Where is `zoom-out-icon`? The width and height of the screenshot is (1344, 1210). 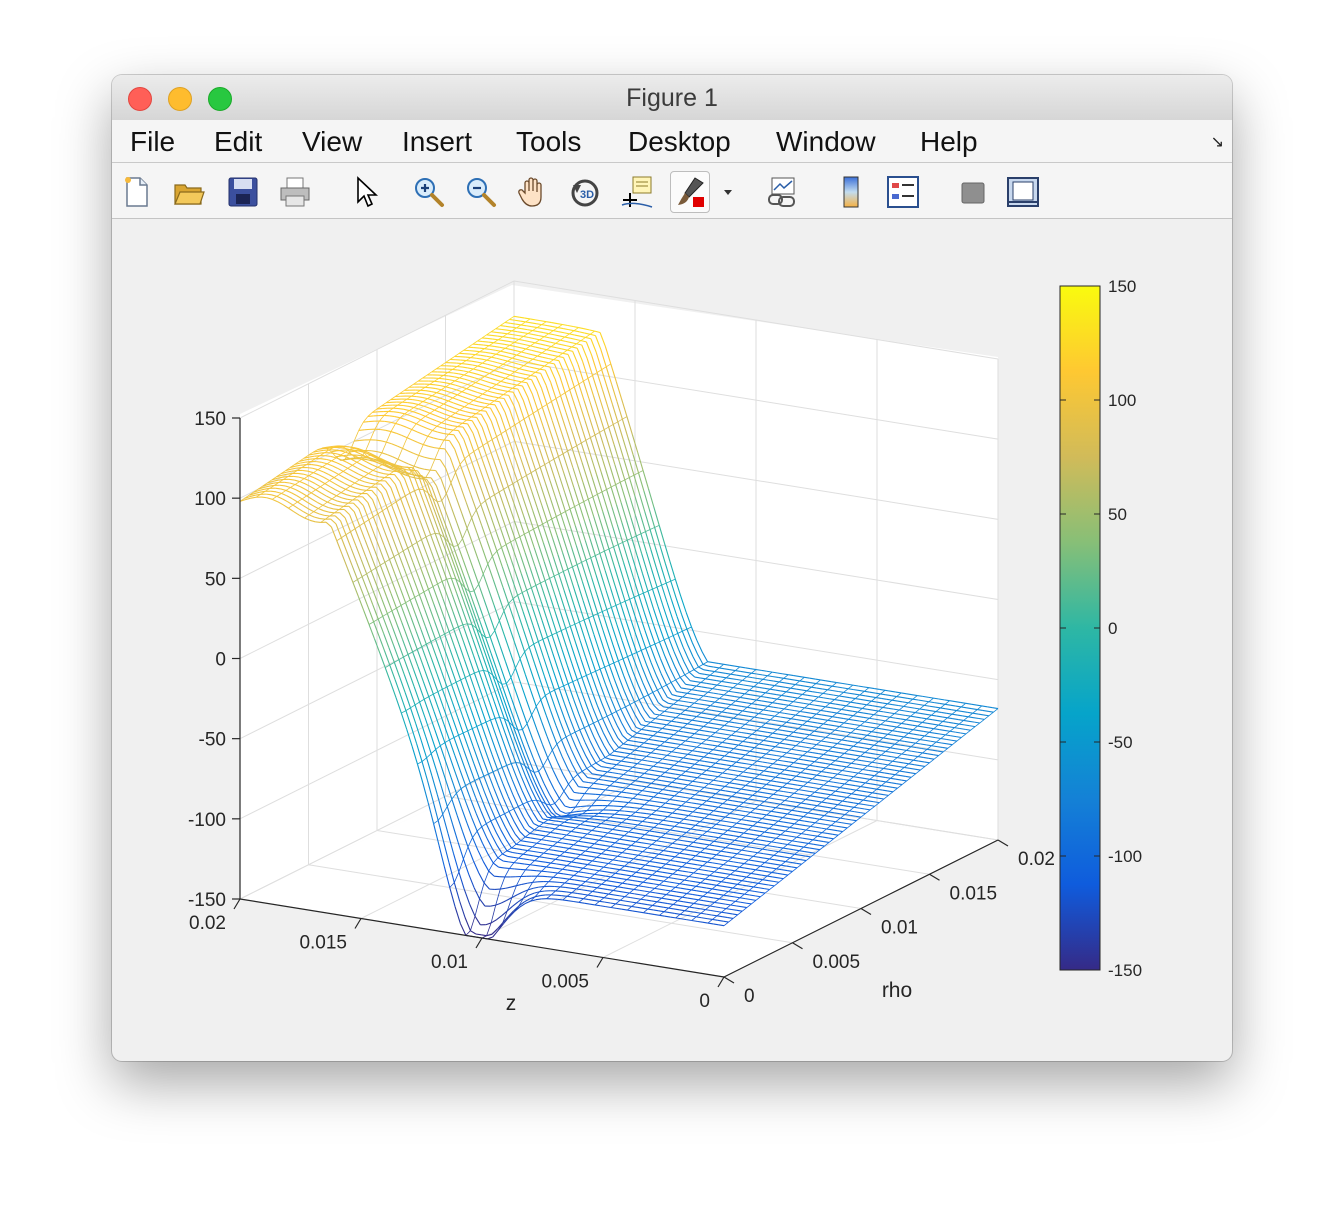 zoom-out-icon is located at coordinates (481, 192).